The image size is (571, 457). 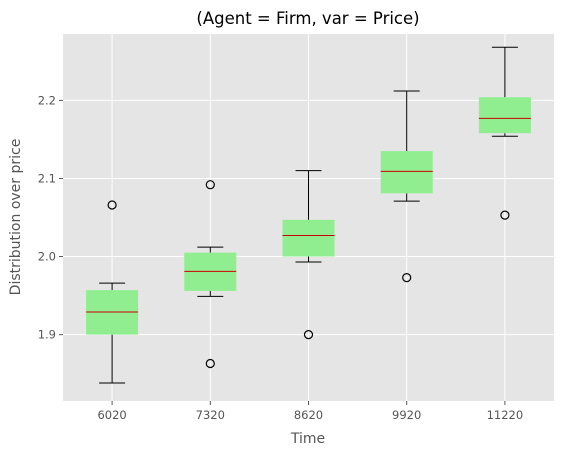 I want to click on chart-title: (Agent = Firm, var = Price), so click(x=307, y=18).